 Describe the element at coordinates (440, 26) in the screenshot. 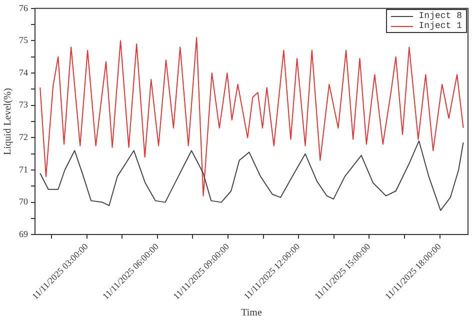

I see `legend-label: Inject 1` at that location.